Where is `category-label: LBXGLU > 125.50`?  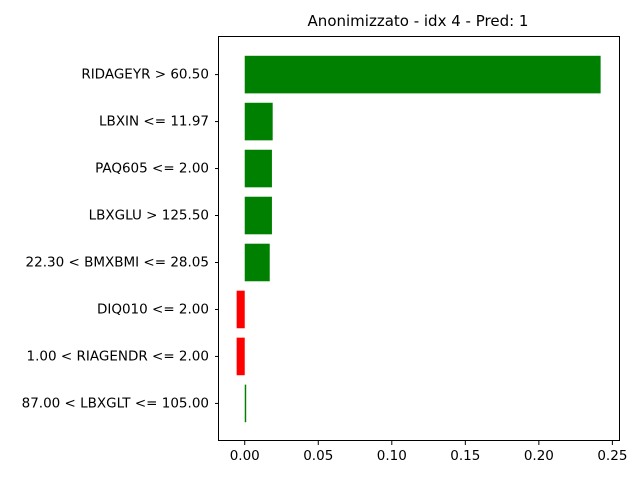
category-label: LBXGLU > 125.50 is located at coordinates (149, 216).